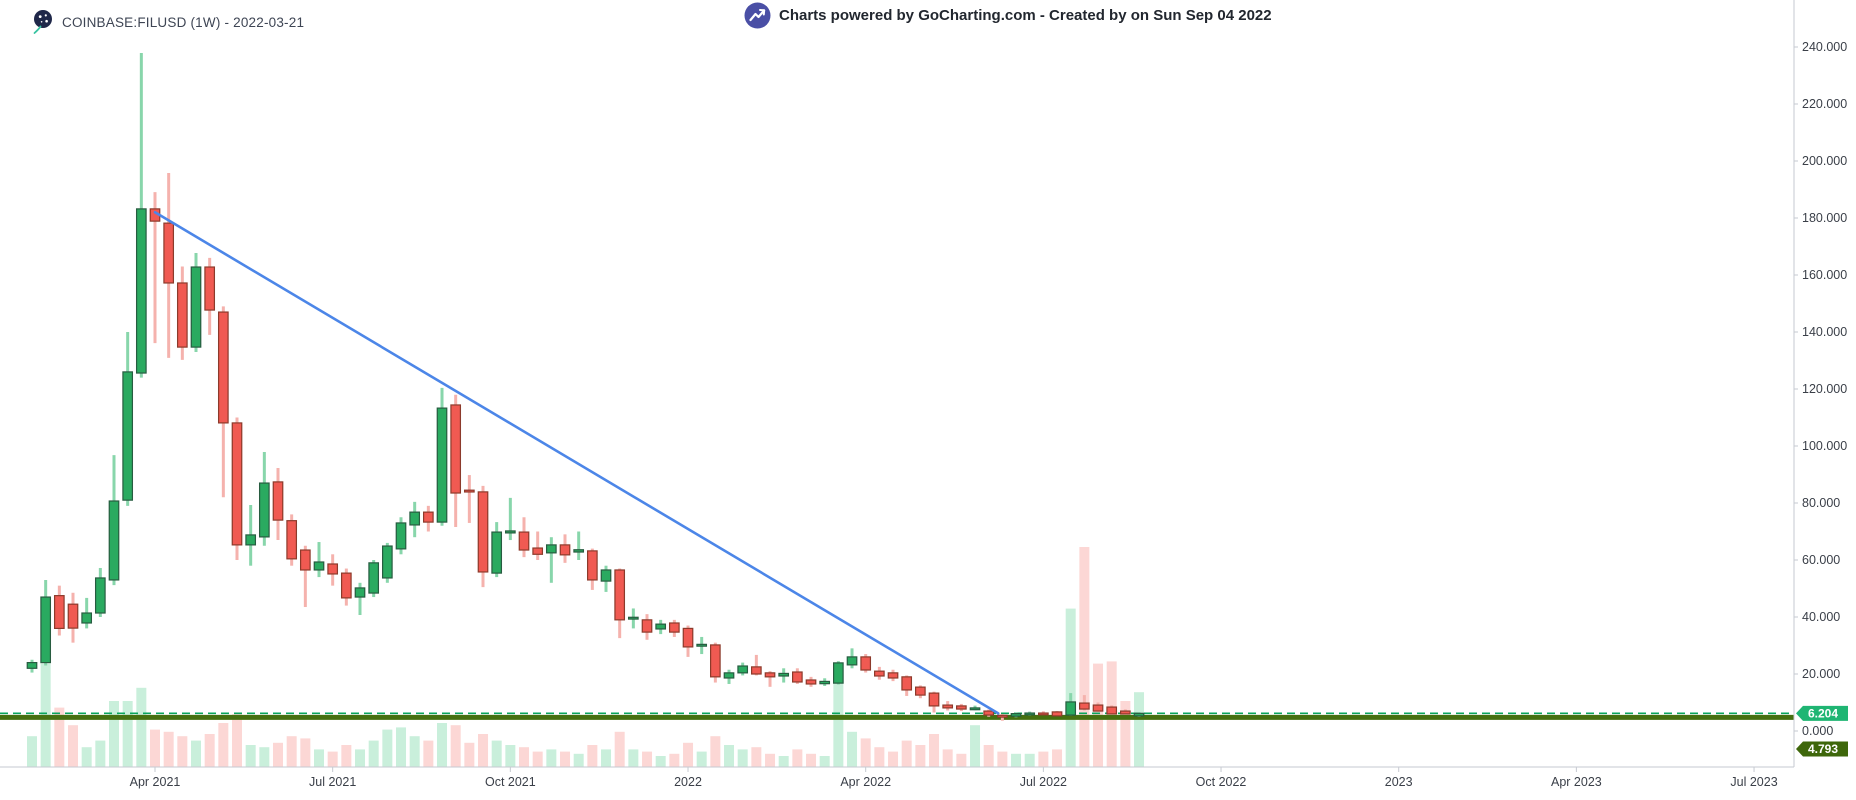 This screenshot has height=800, width=1856. What do you see at coordinates (757, 15) in the screenshot?
I see `gocharting-logo-icon` at bounding box center [757, 15].